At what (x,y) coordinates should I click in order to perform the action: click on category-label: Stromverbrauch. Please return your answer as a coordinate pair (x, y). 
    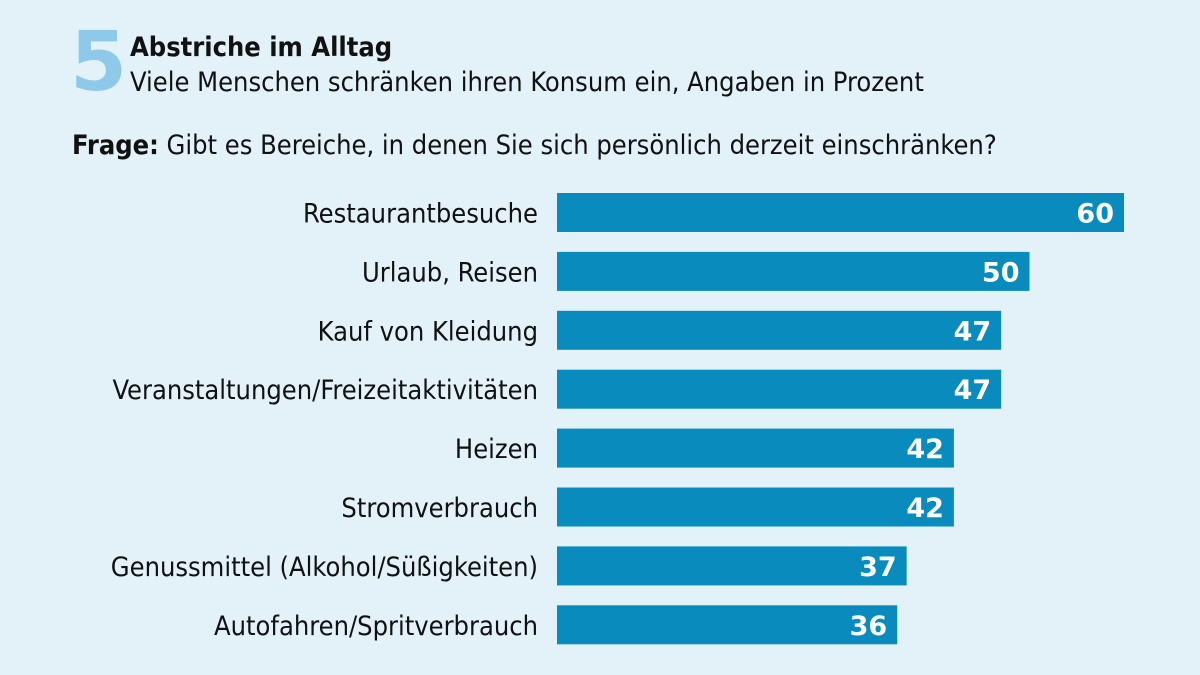
    Looking at the image, I should click on (439, 508).